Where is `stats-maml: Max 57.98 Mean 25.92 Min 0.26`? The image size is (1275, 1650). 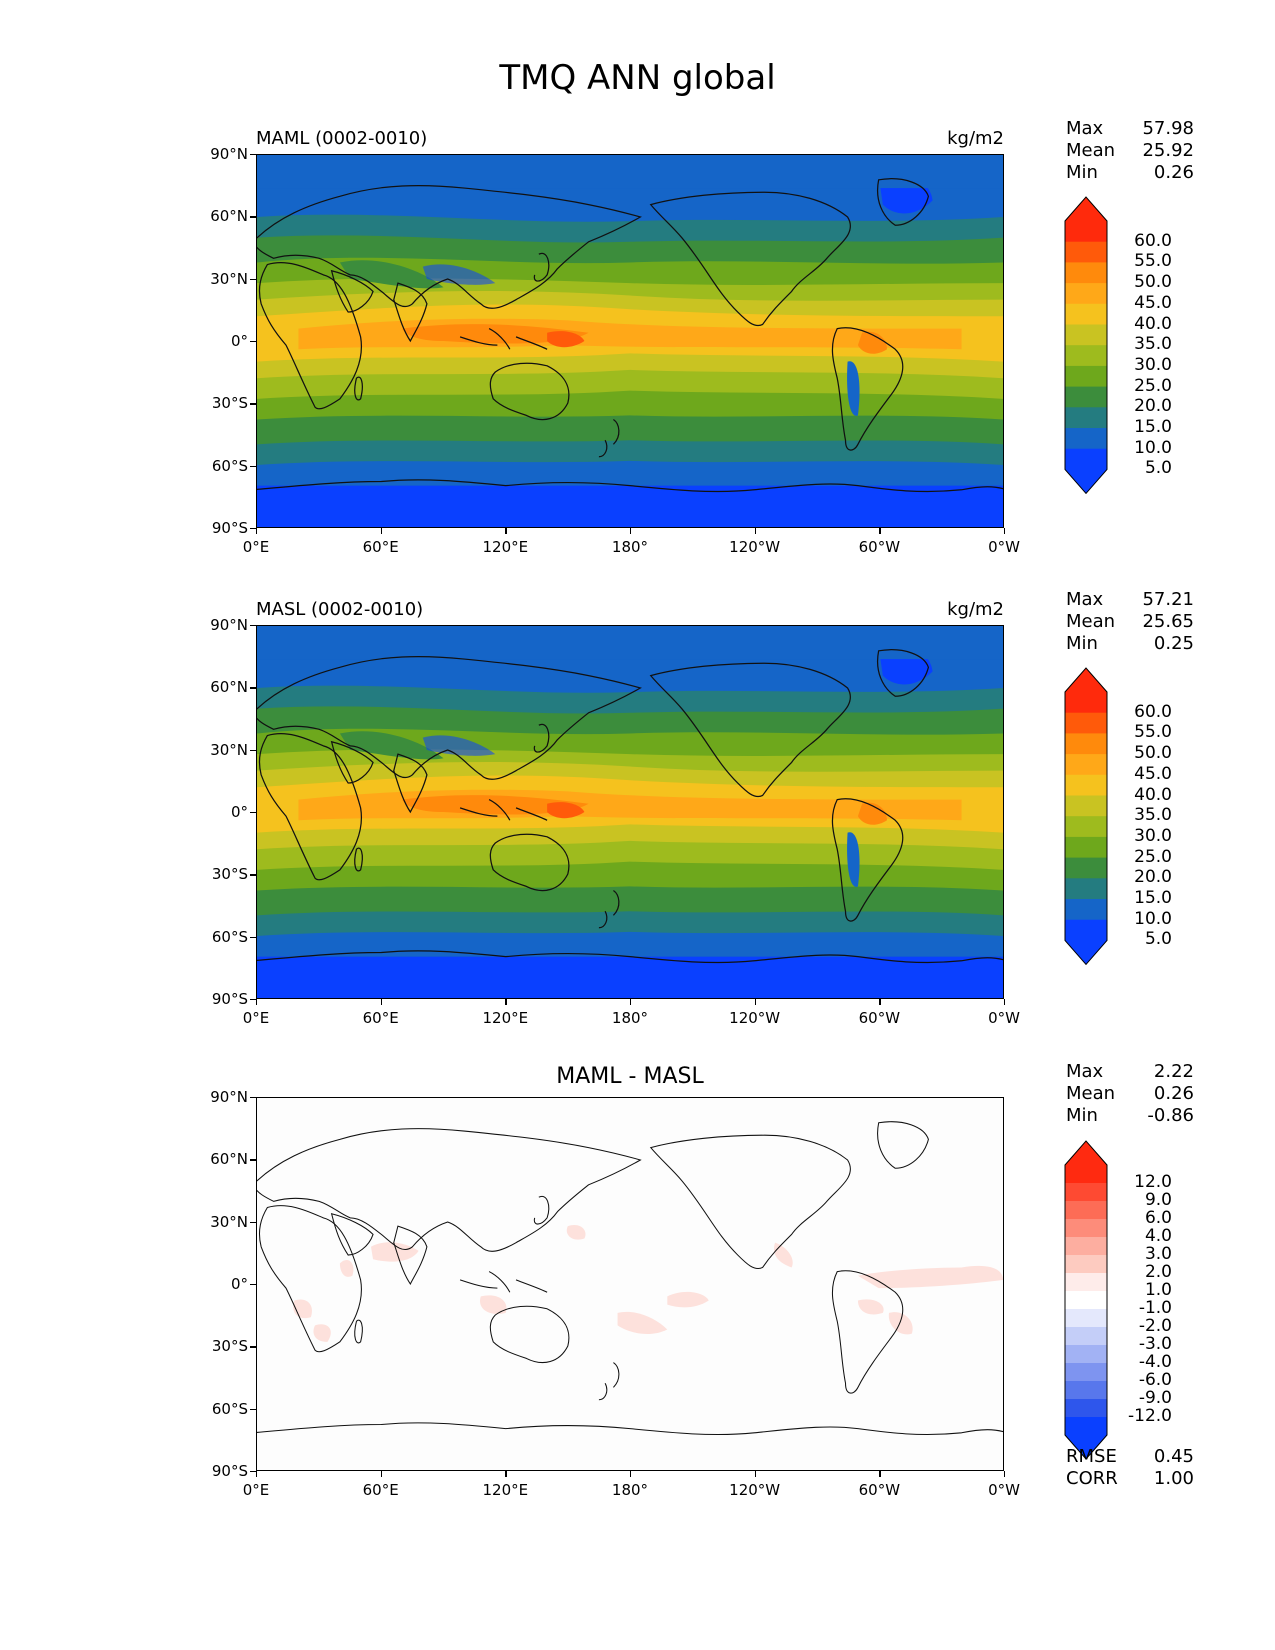
stats-maml: Max 57.98 Mean 25.92 Min 0.26 is located at coordinates (1130, 151).